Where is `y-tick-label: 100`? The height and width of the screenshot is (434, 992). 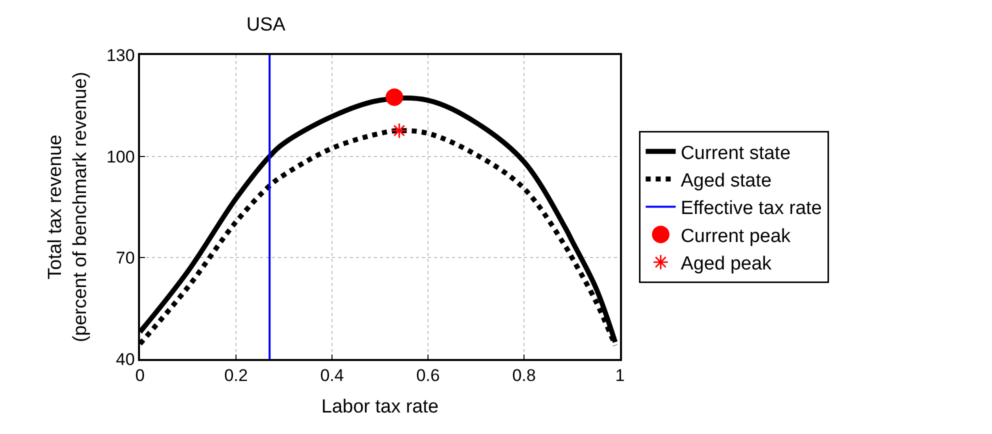
y-tick-label: 100 is located at coordinates (120, 156).